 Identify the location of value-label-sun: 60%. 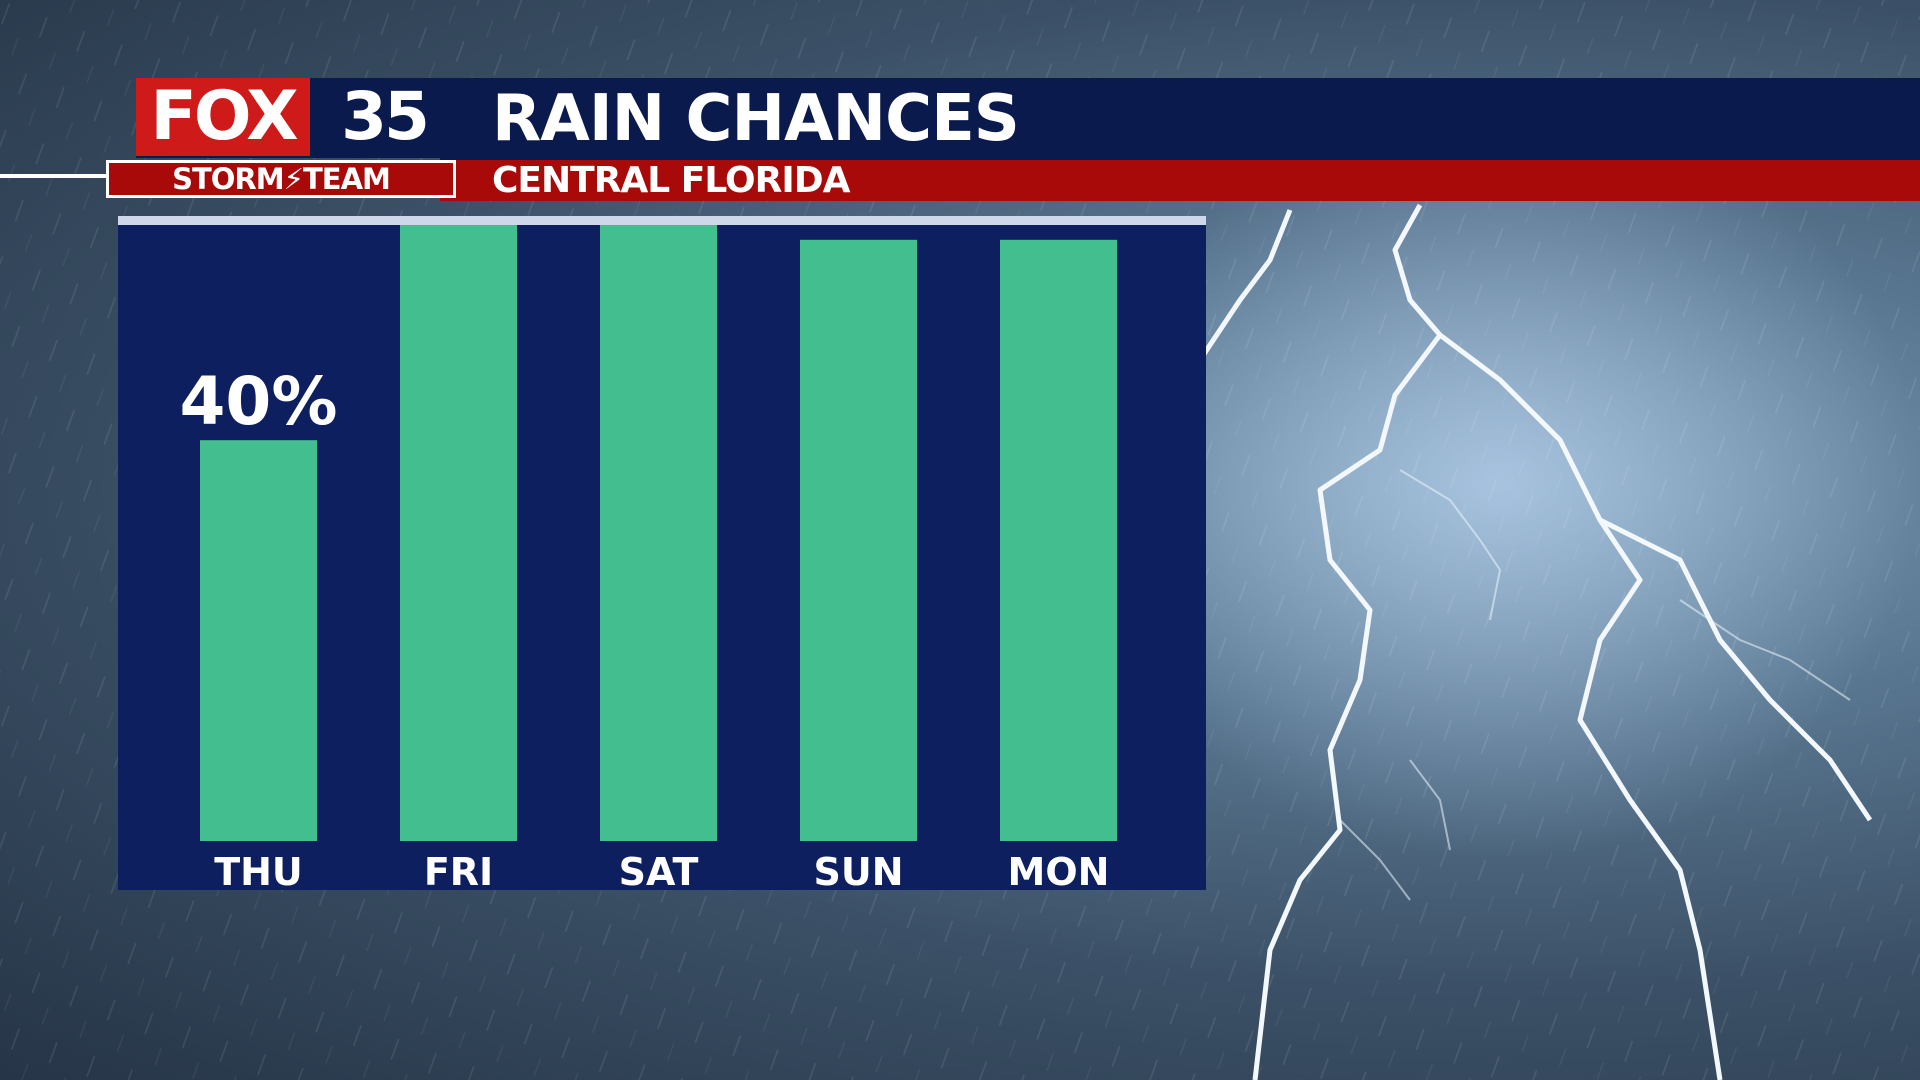
(859, 232).